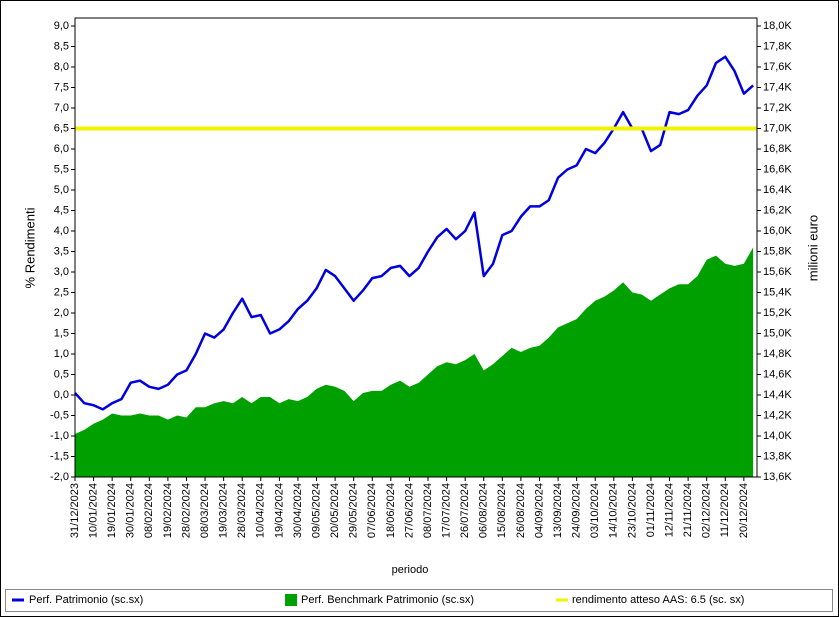 The height and width of the screenshot is (617, 839). What do you see at coordinates (112, 510) in the screenshot?
I see `x-tick-label: 19/01/2024` at bounding box center [112, 510].